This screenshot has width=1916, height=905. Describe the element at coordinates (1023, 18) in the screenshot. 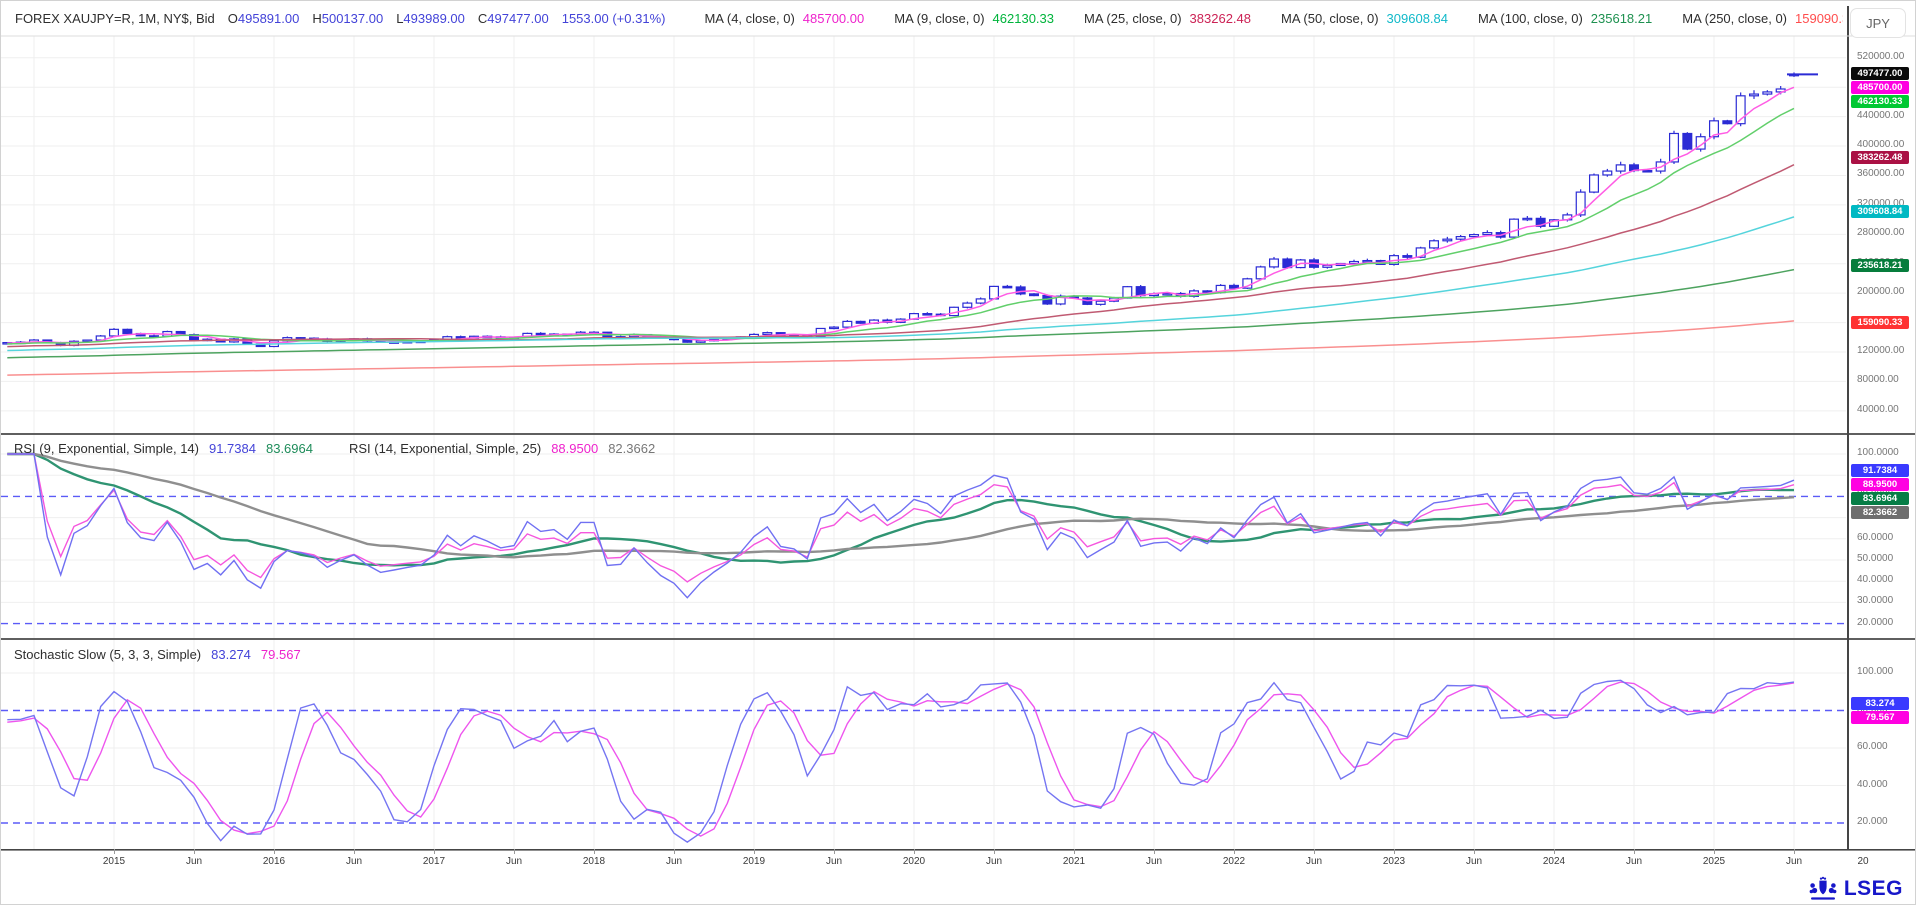

I see `ma-legend-value: 462130.33` at that location.